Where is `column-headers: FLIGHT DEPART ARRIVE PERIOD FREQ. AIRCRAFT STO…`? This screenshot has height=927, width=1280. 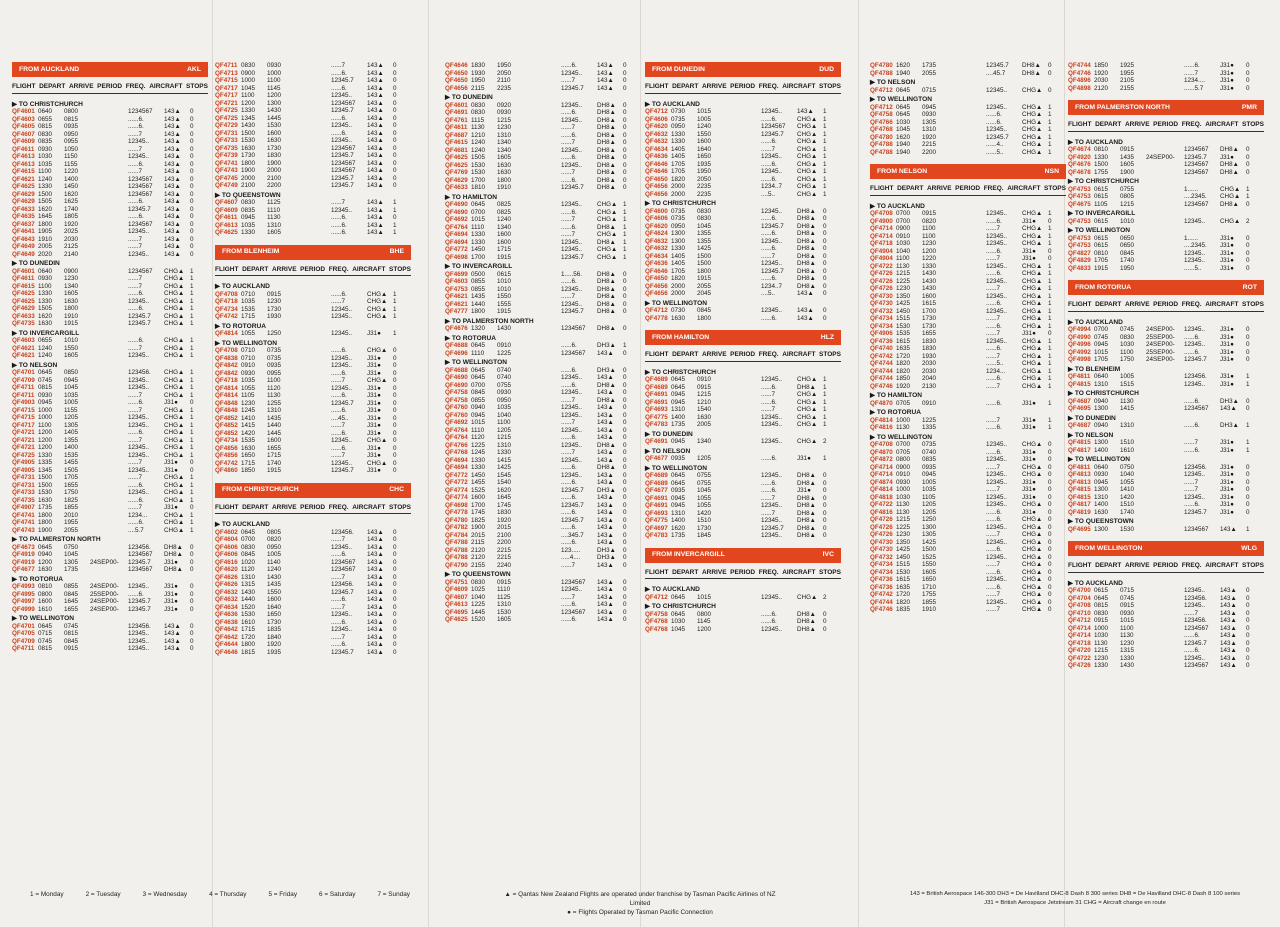
column-headers: FLIGHT DEPART ARRIVE PERIOD FREQ. AIRCRAFT STO… is located at coordinates (1166, 567).